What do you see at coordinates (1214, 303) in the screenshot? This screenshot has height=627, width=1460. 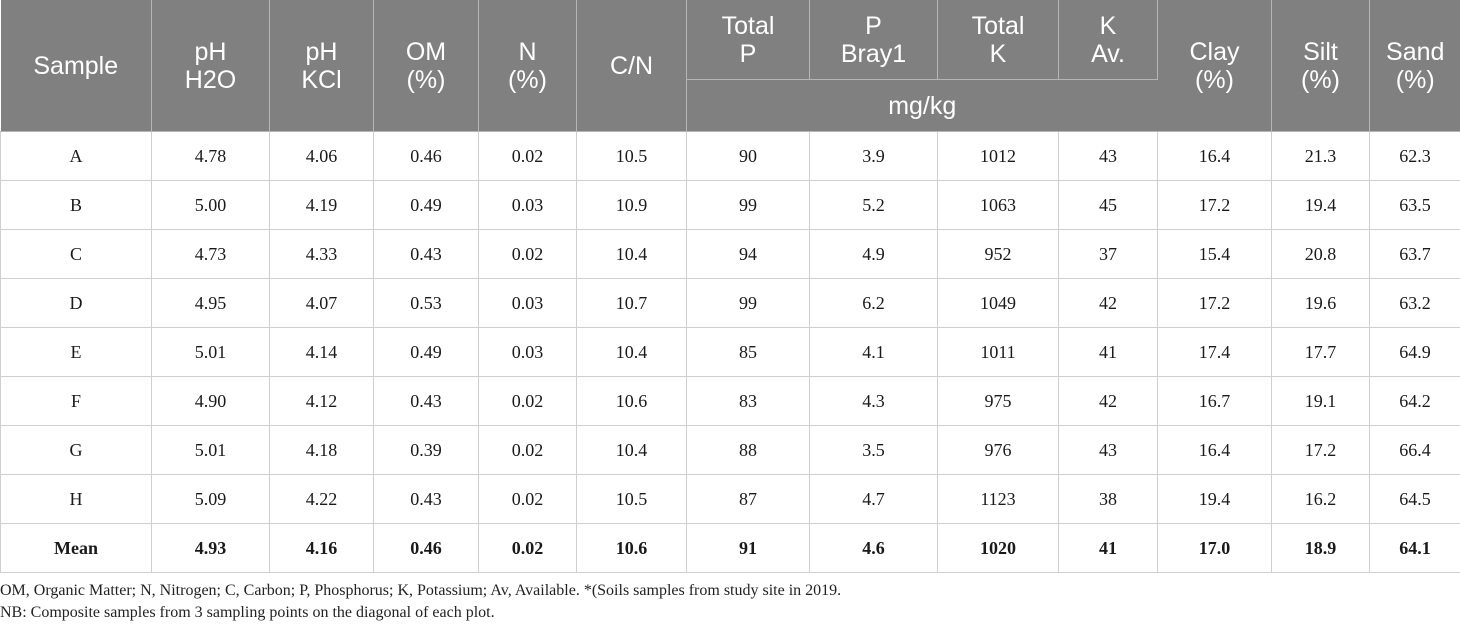 I see `cell-clay: 17.2` at bounding box center [1214, 303].